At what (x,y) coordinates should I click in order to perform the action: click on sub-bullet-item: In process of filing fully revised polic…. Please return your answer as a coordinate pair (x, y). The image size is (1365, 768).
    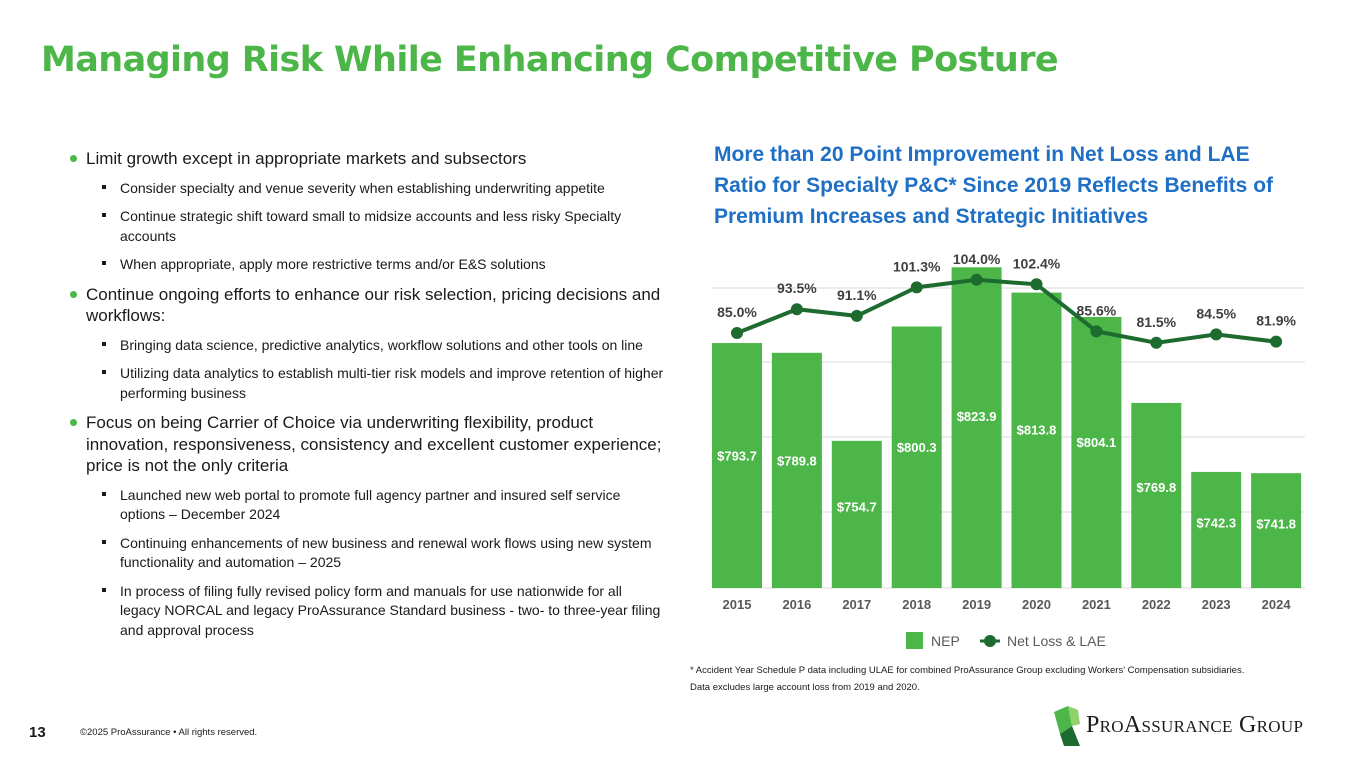
    Looking at the image, I should click on (384, 611).